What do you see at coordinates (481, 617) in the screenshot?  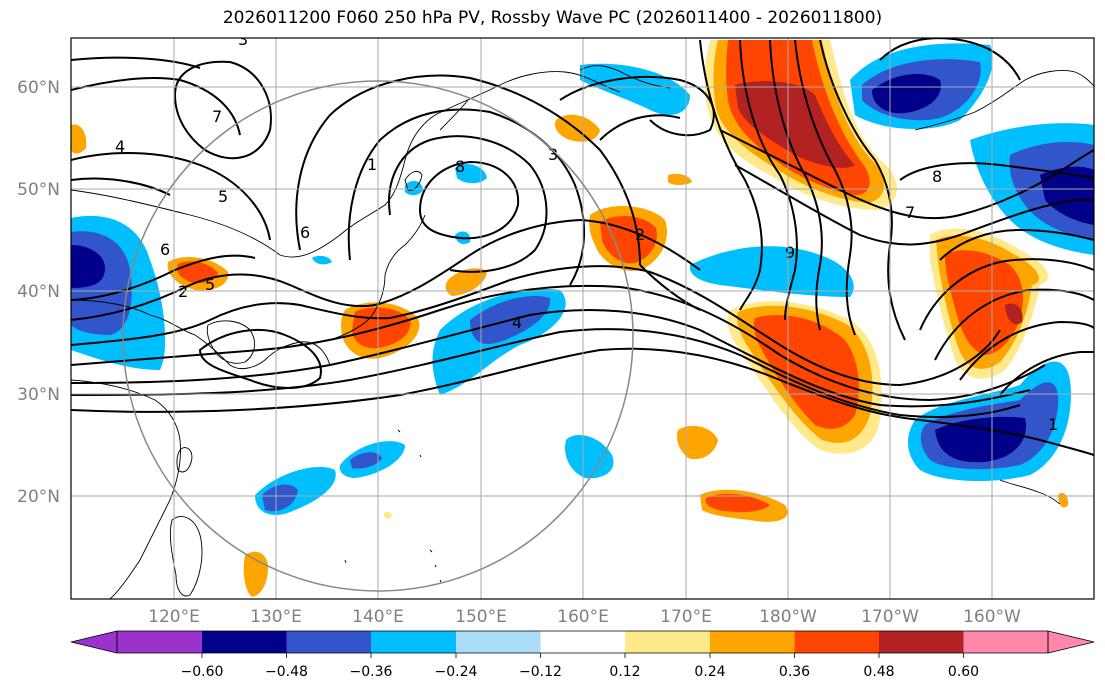 I see `lon-tick-label: 150°E` at bounding box center [481, 617].